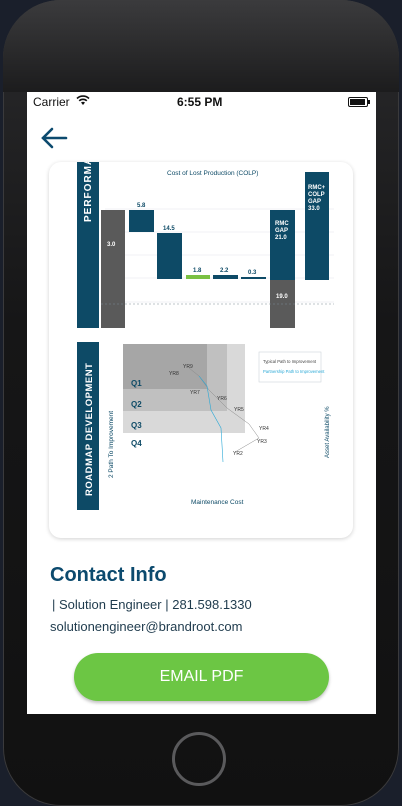 The image size is (402, 806). I want to click on waterfall-title: Cost of Lost Production (COLP), so click(212, 173).